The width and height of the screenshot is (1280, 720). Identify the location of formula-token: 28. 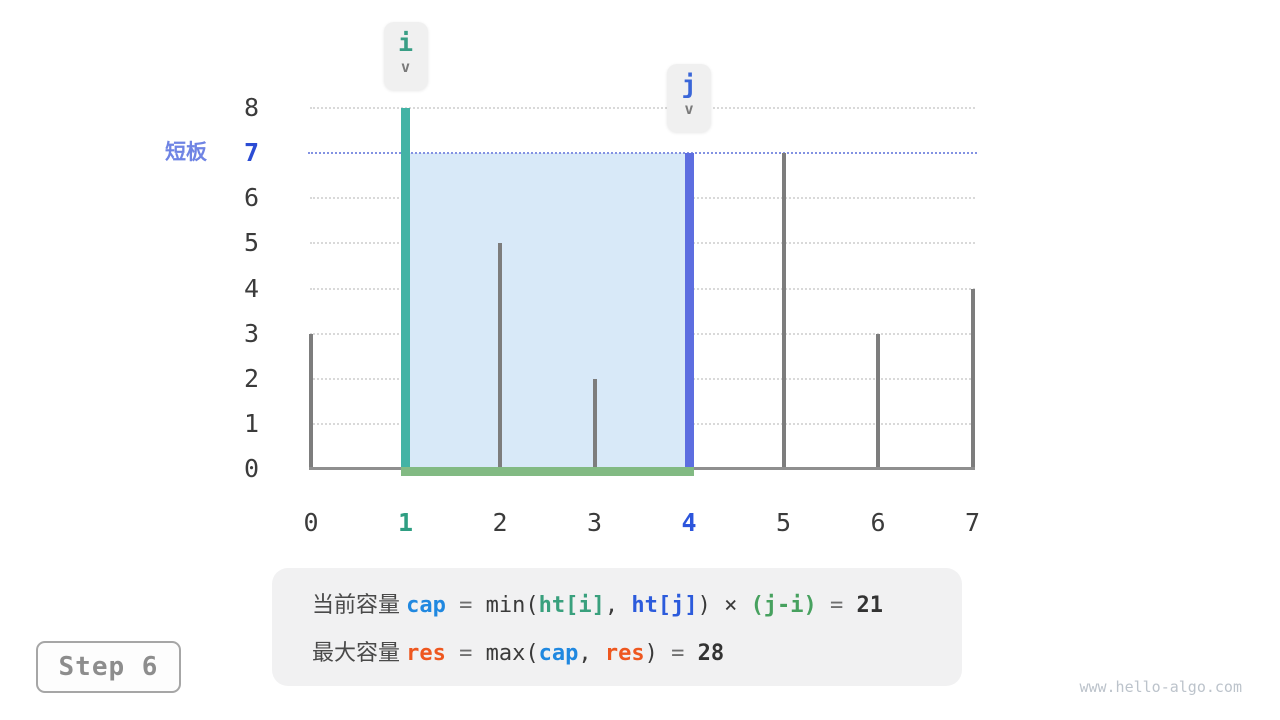
(711, 653).